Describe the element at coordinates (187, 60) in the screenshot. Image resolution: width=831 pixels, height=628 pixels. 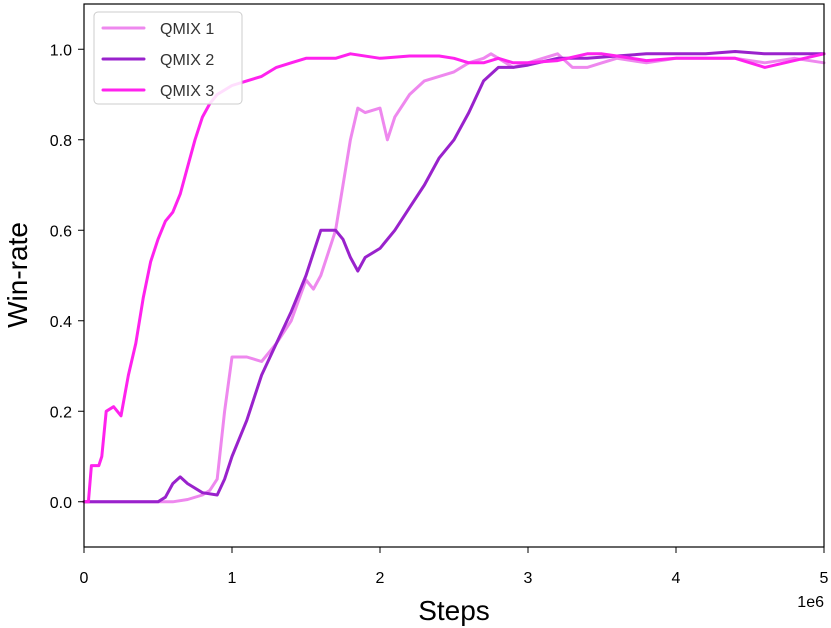
I see `legend-label: QMIX 2` at that location.